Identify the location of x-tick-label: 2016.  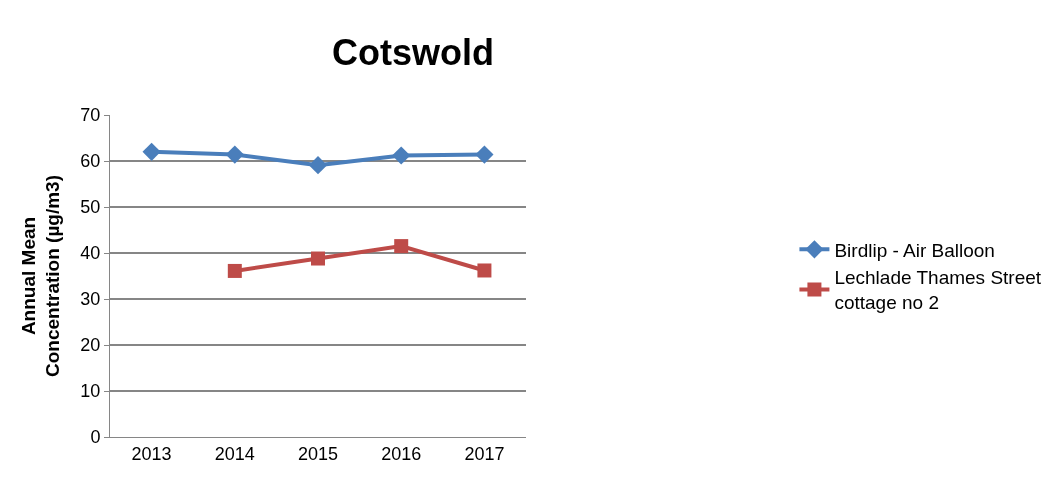
(401, 453).